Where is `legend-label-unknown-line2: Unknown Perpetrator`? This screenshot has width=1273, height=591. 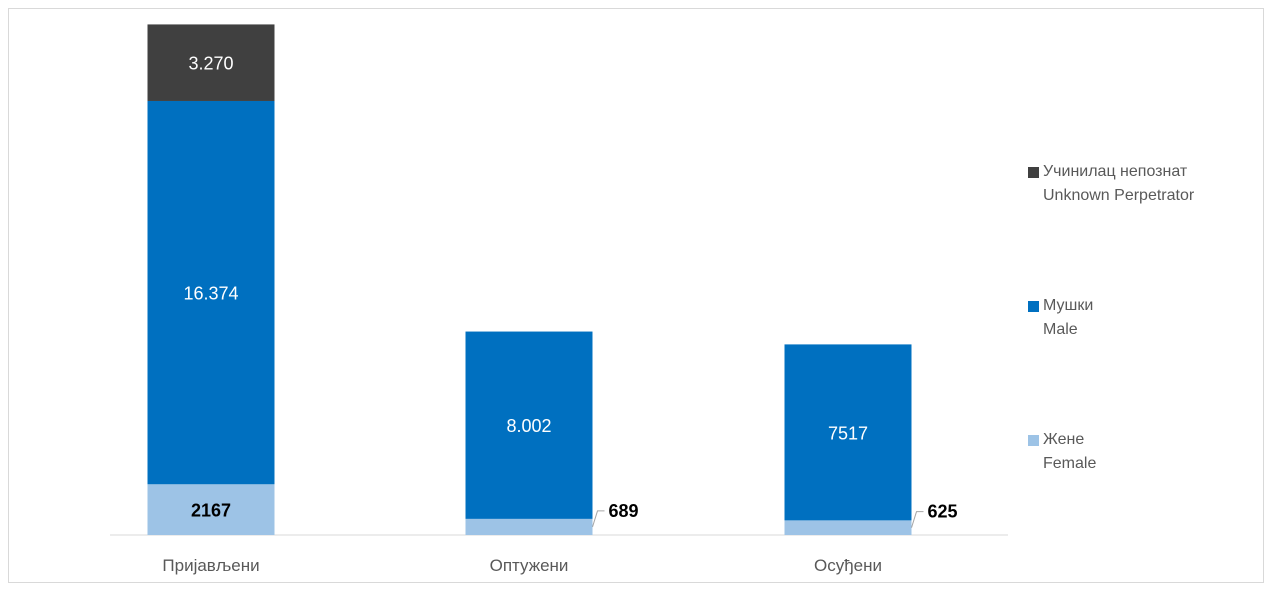 legend-label-unknown-line2: Unknown Perpetrator is located at coordinates (1119, 195).